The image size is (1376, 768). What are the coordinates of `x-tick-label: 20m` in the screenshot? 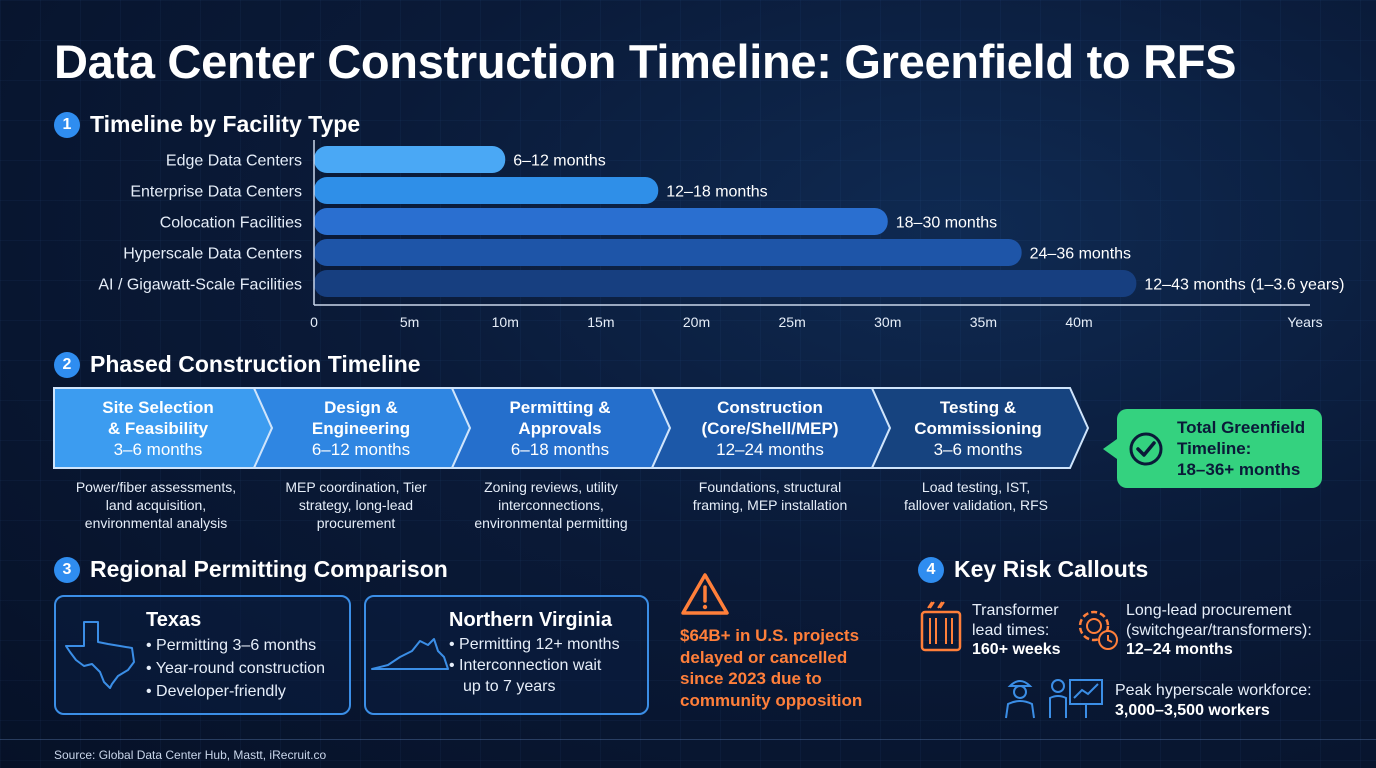 It's located at (696, 322).